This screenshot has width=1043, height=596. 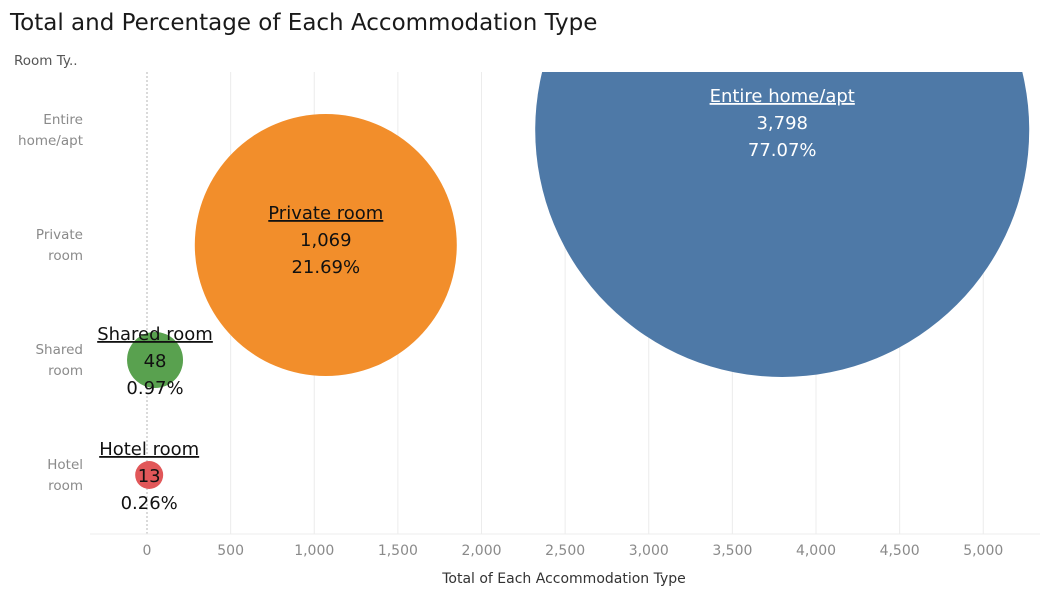 What do you see at coordinates (649, 551) in the screenshot?
I see `x-tick-label: 3,000` at bounding box center [649, 551].